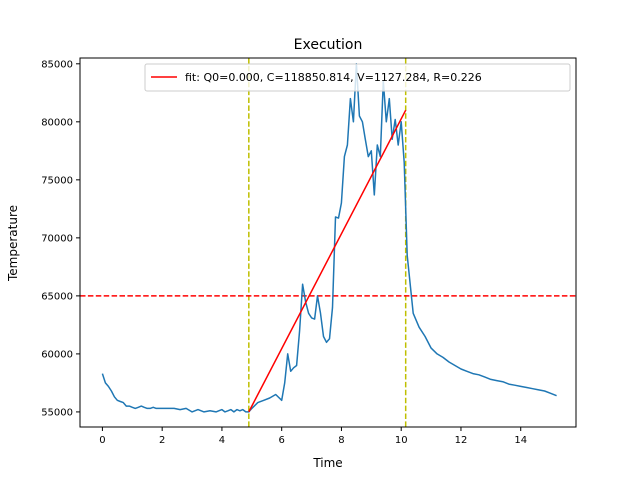 This screenshot has width=640, height=480. I want to click on y-tick-label: 55000, so click(57, 412).